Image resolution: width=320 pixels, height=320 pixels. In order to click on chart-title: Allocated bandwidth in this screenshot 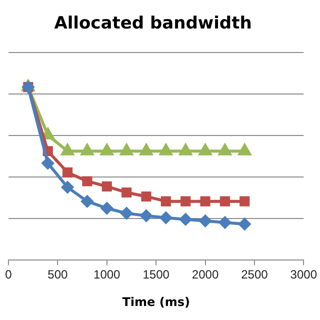, I will do `click(153, 24)`.